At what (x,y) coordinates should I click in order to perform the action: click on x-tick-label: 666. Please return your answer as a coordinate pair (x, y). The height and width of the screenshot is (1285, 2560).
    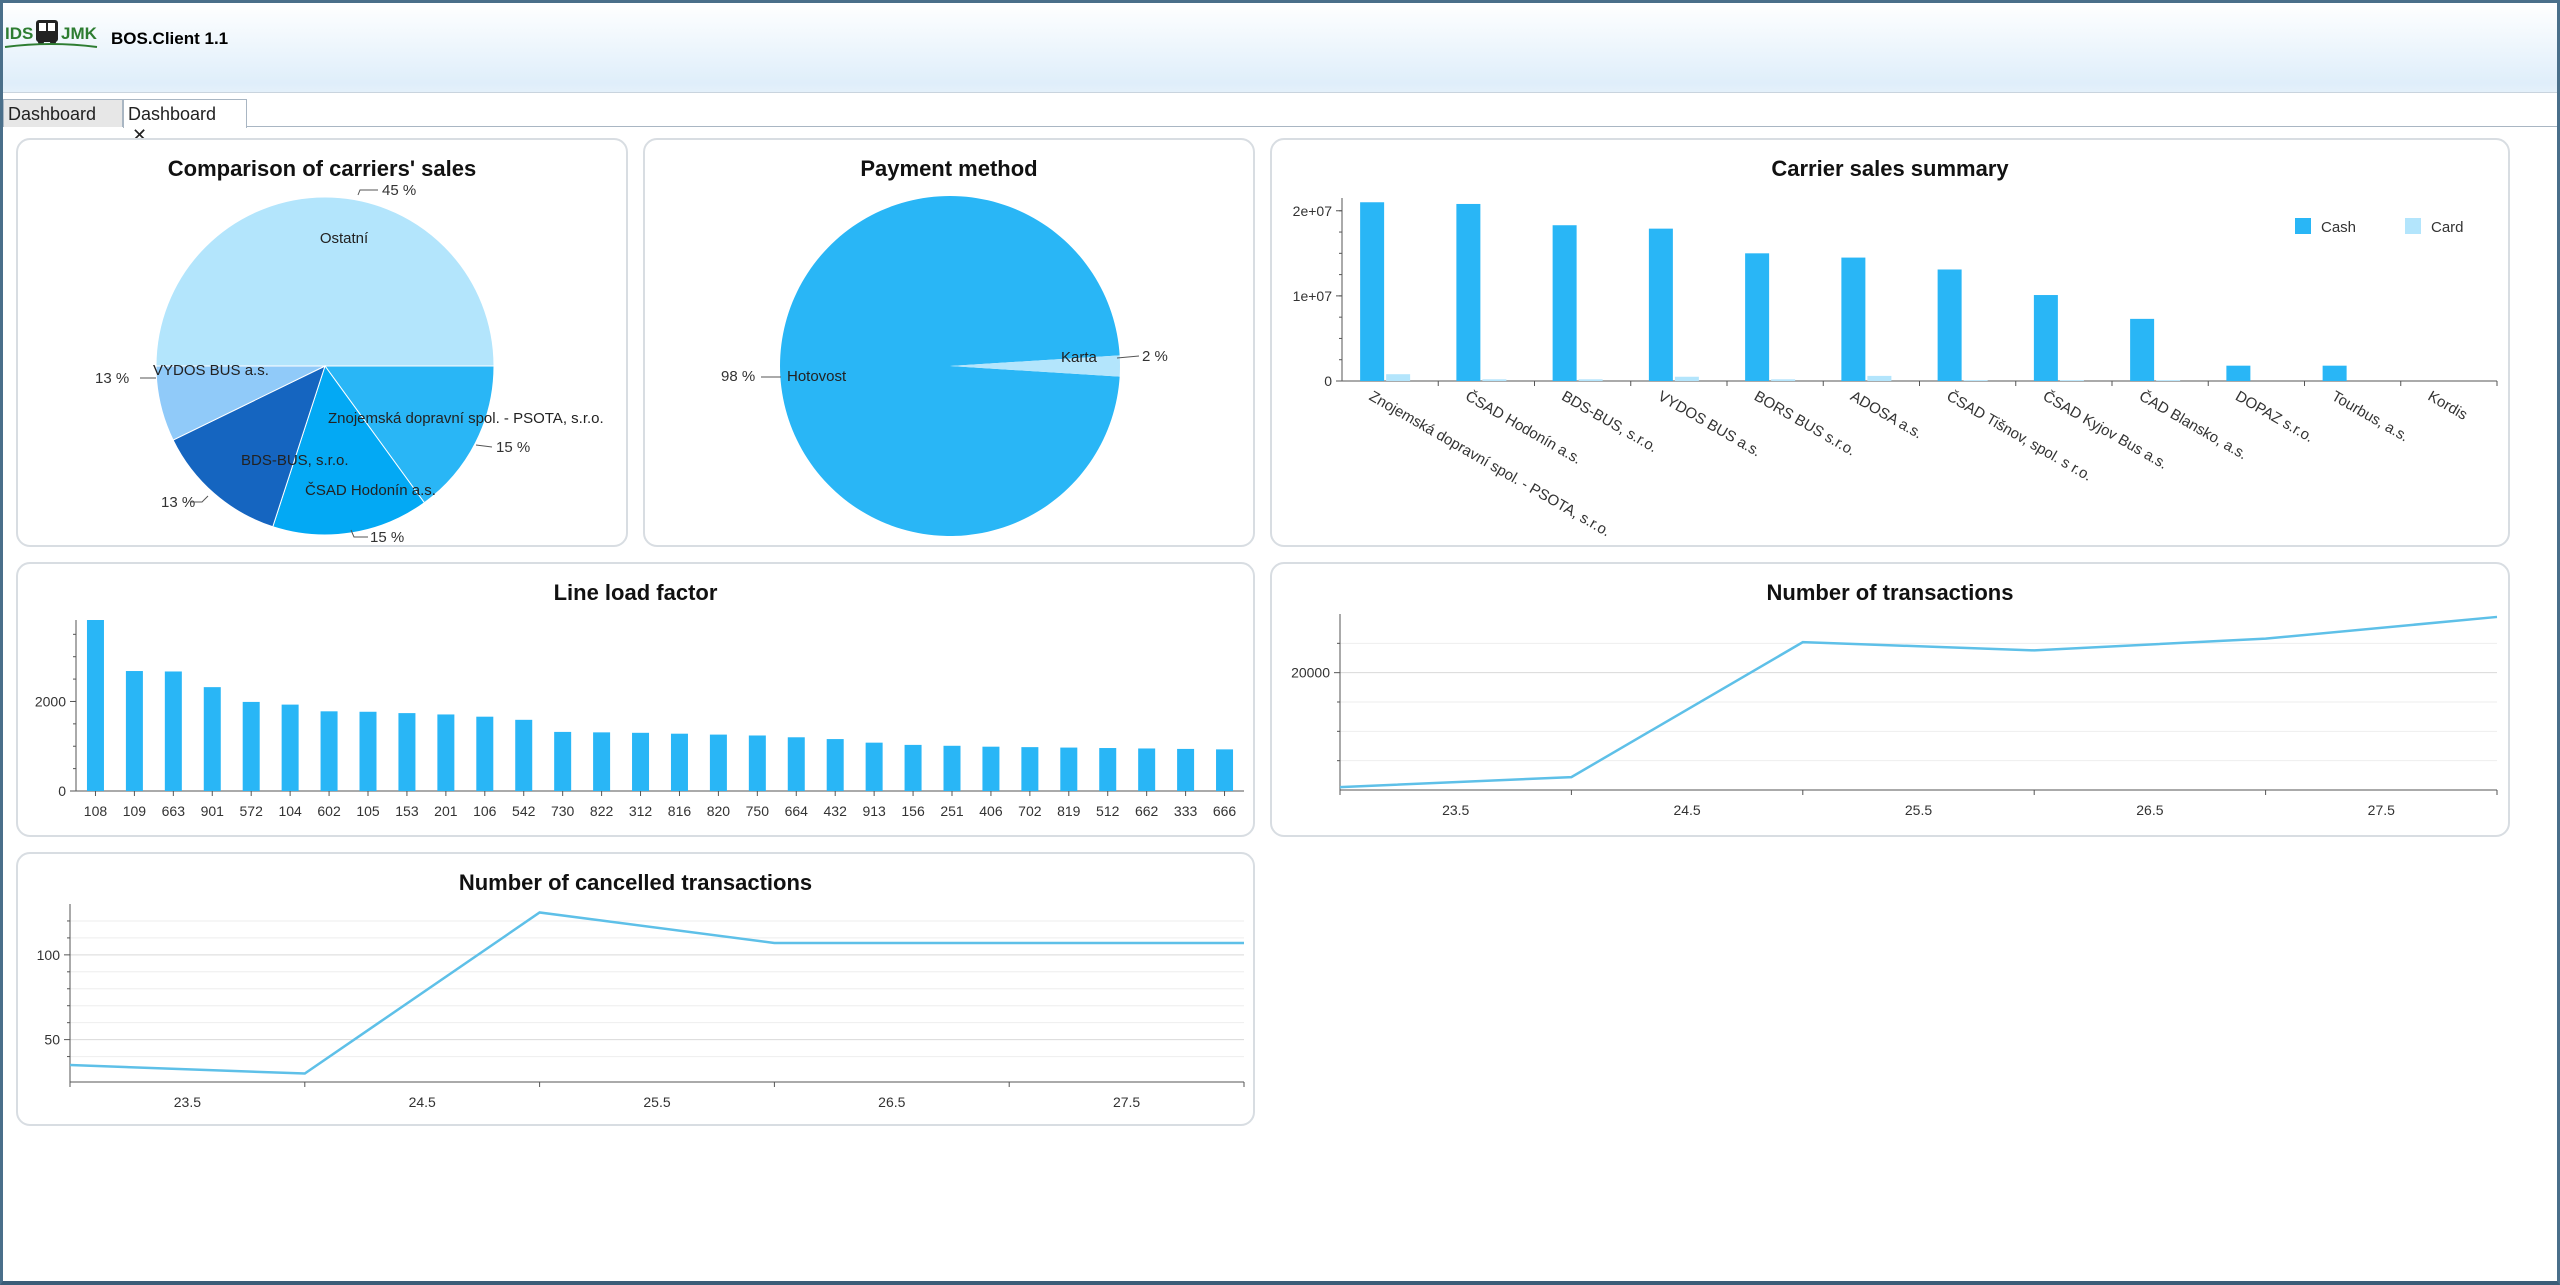
    Looking at the image, I should click on (1225, 811).